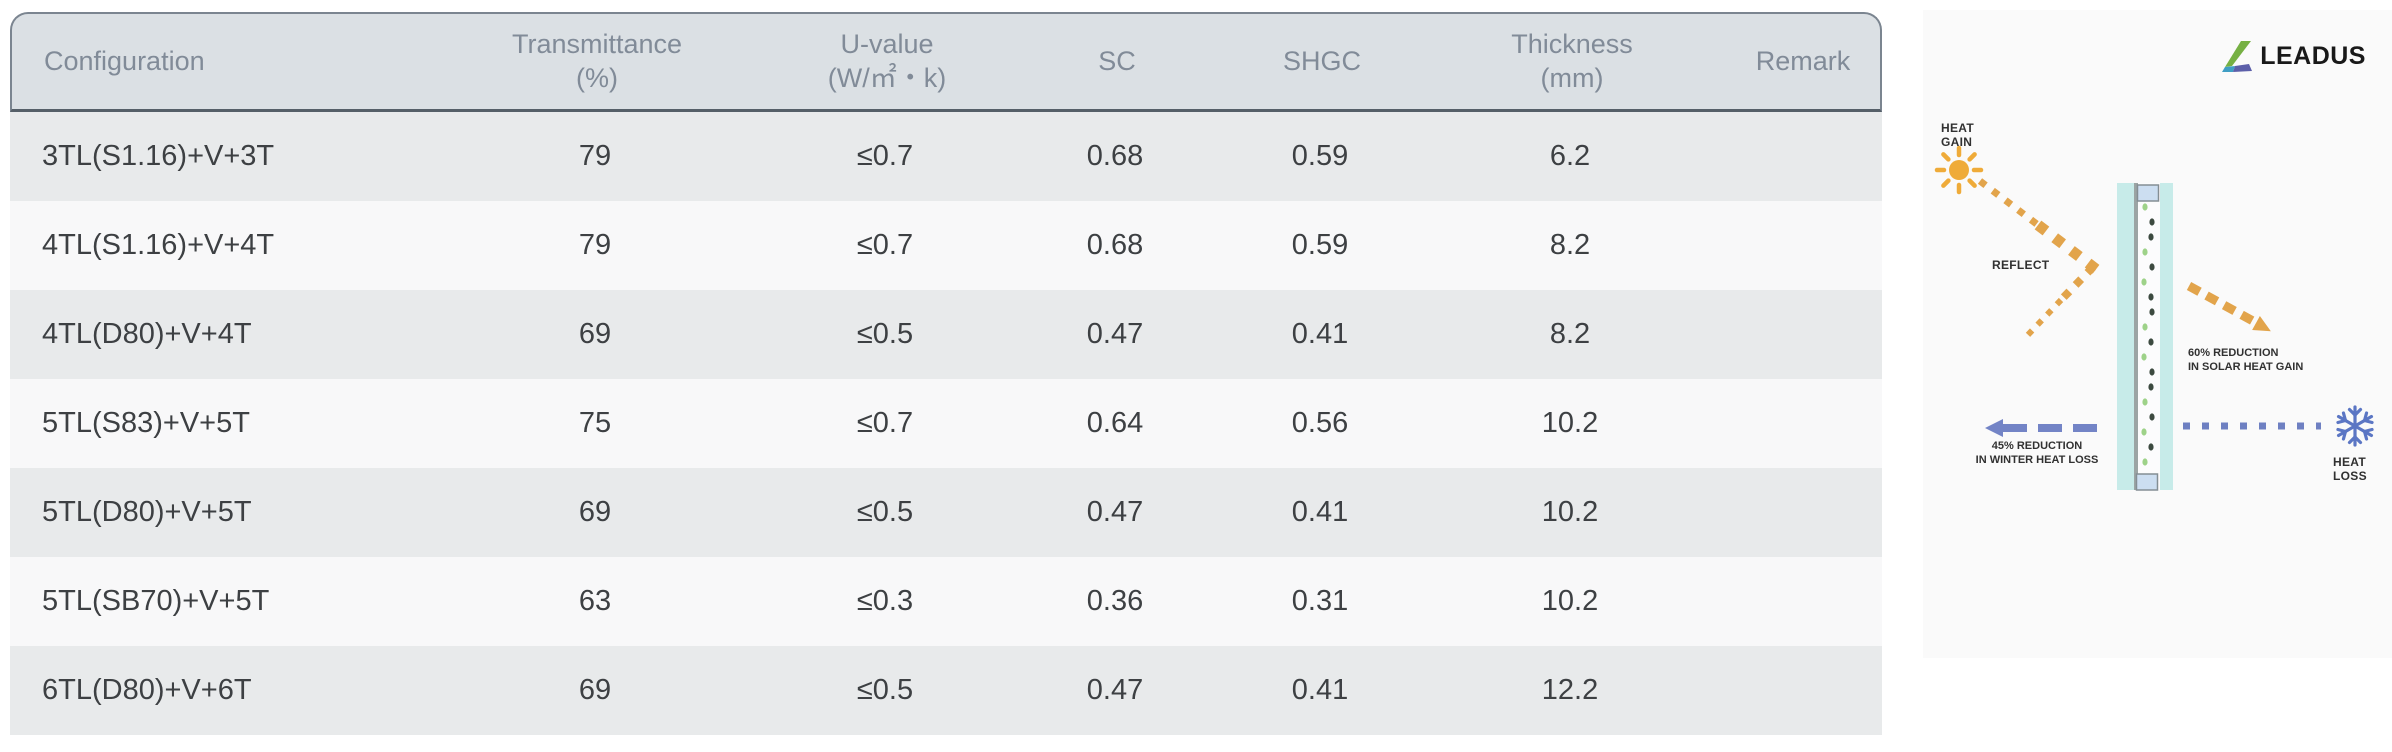 The width and height of the screenshot is (2392, 752). Describe the element at coordinates (885, 601) in the screenshot. I see `u-value-cell: ≤0.3` at that location.